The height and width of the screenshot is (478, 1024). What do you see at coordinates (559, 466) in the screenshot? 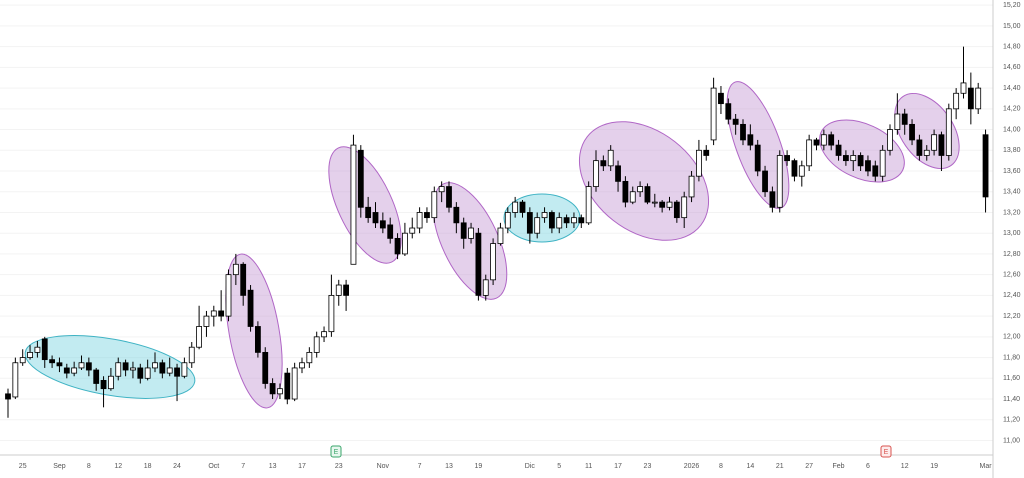
I see `x-tick-label: 5` at bounding box center [559, 466].